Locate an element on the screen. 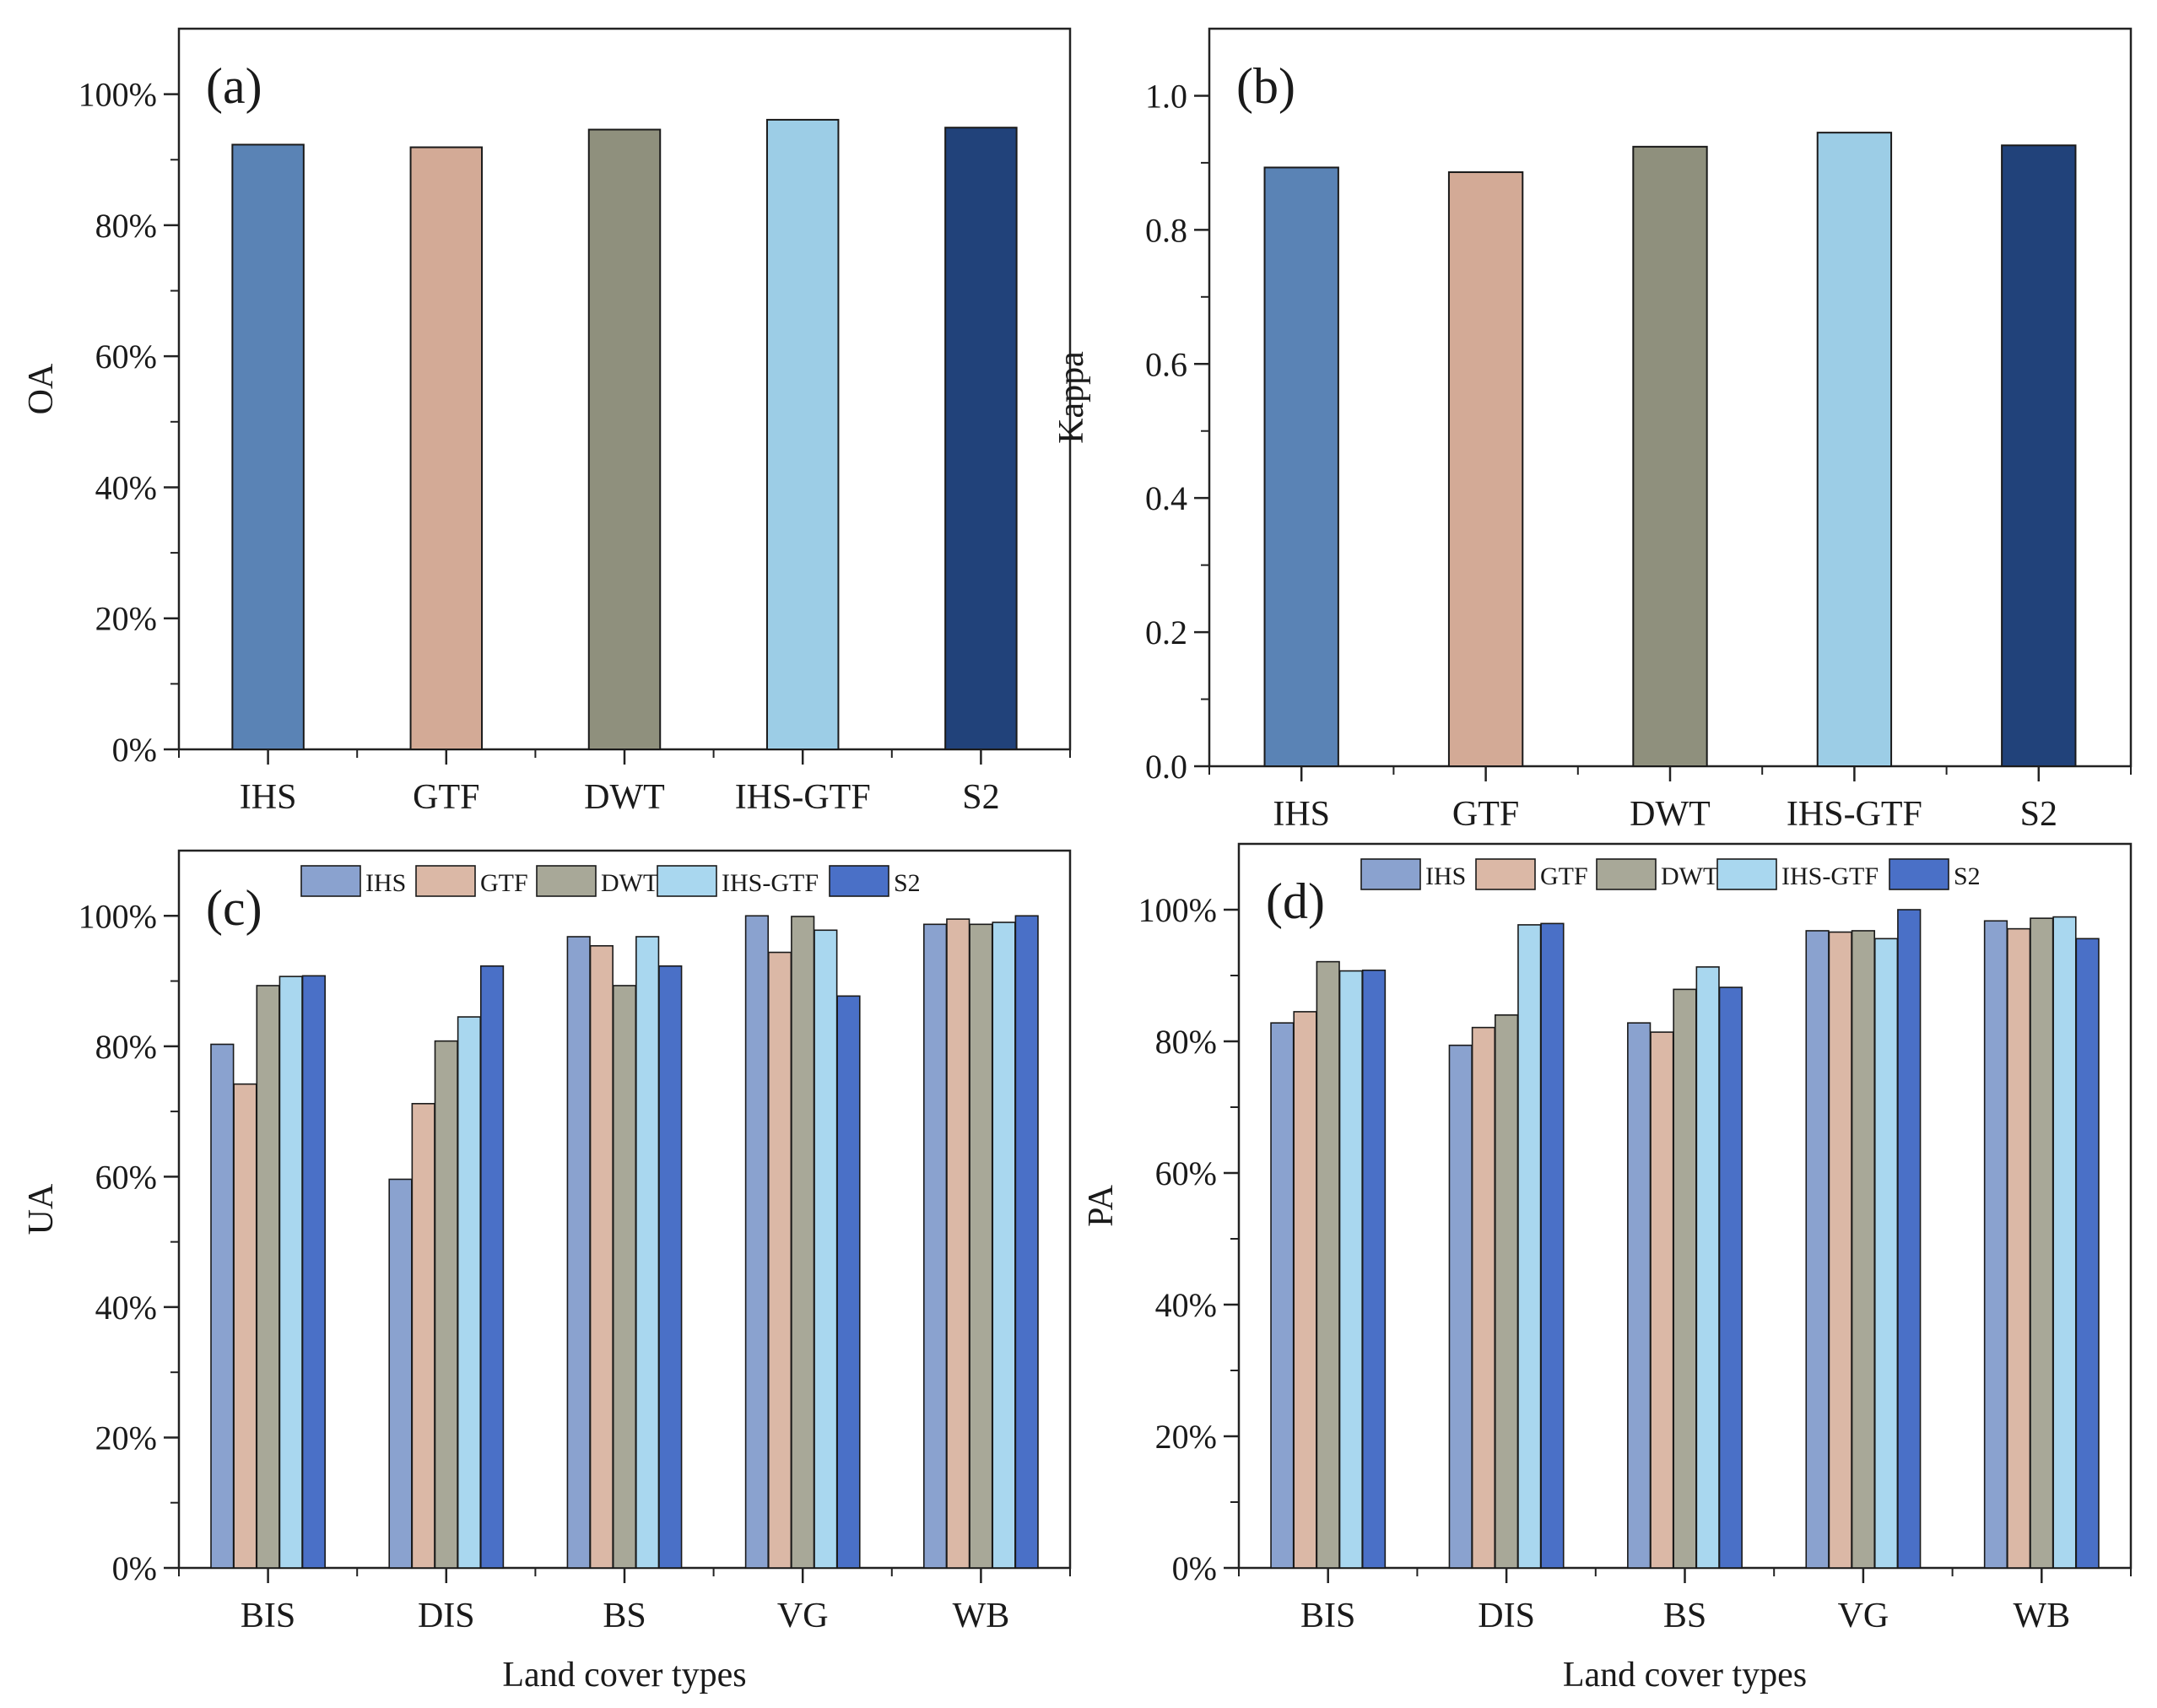 This screenshot has height=1708, width=2157. legend-swatch-s2 is located at coordinates (859, 881).